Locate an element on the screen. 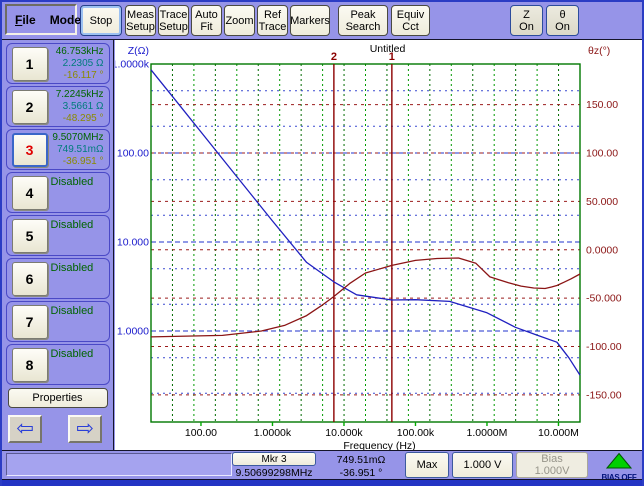  marker-slot-2: 2 7.2245kHz 3.5661 Ω -48.295 ° is located at coordinates (57, 106).